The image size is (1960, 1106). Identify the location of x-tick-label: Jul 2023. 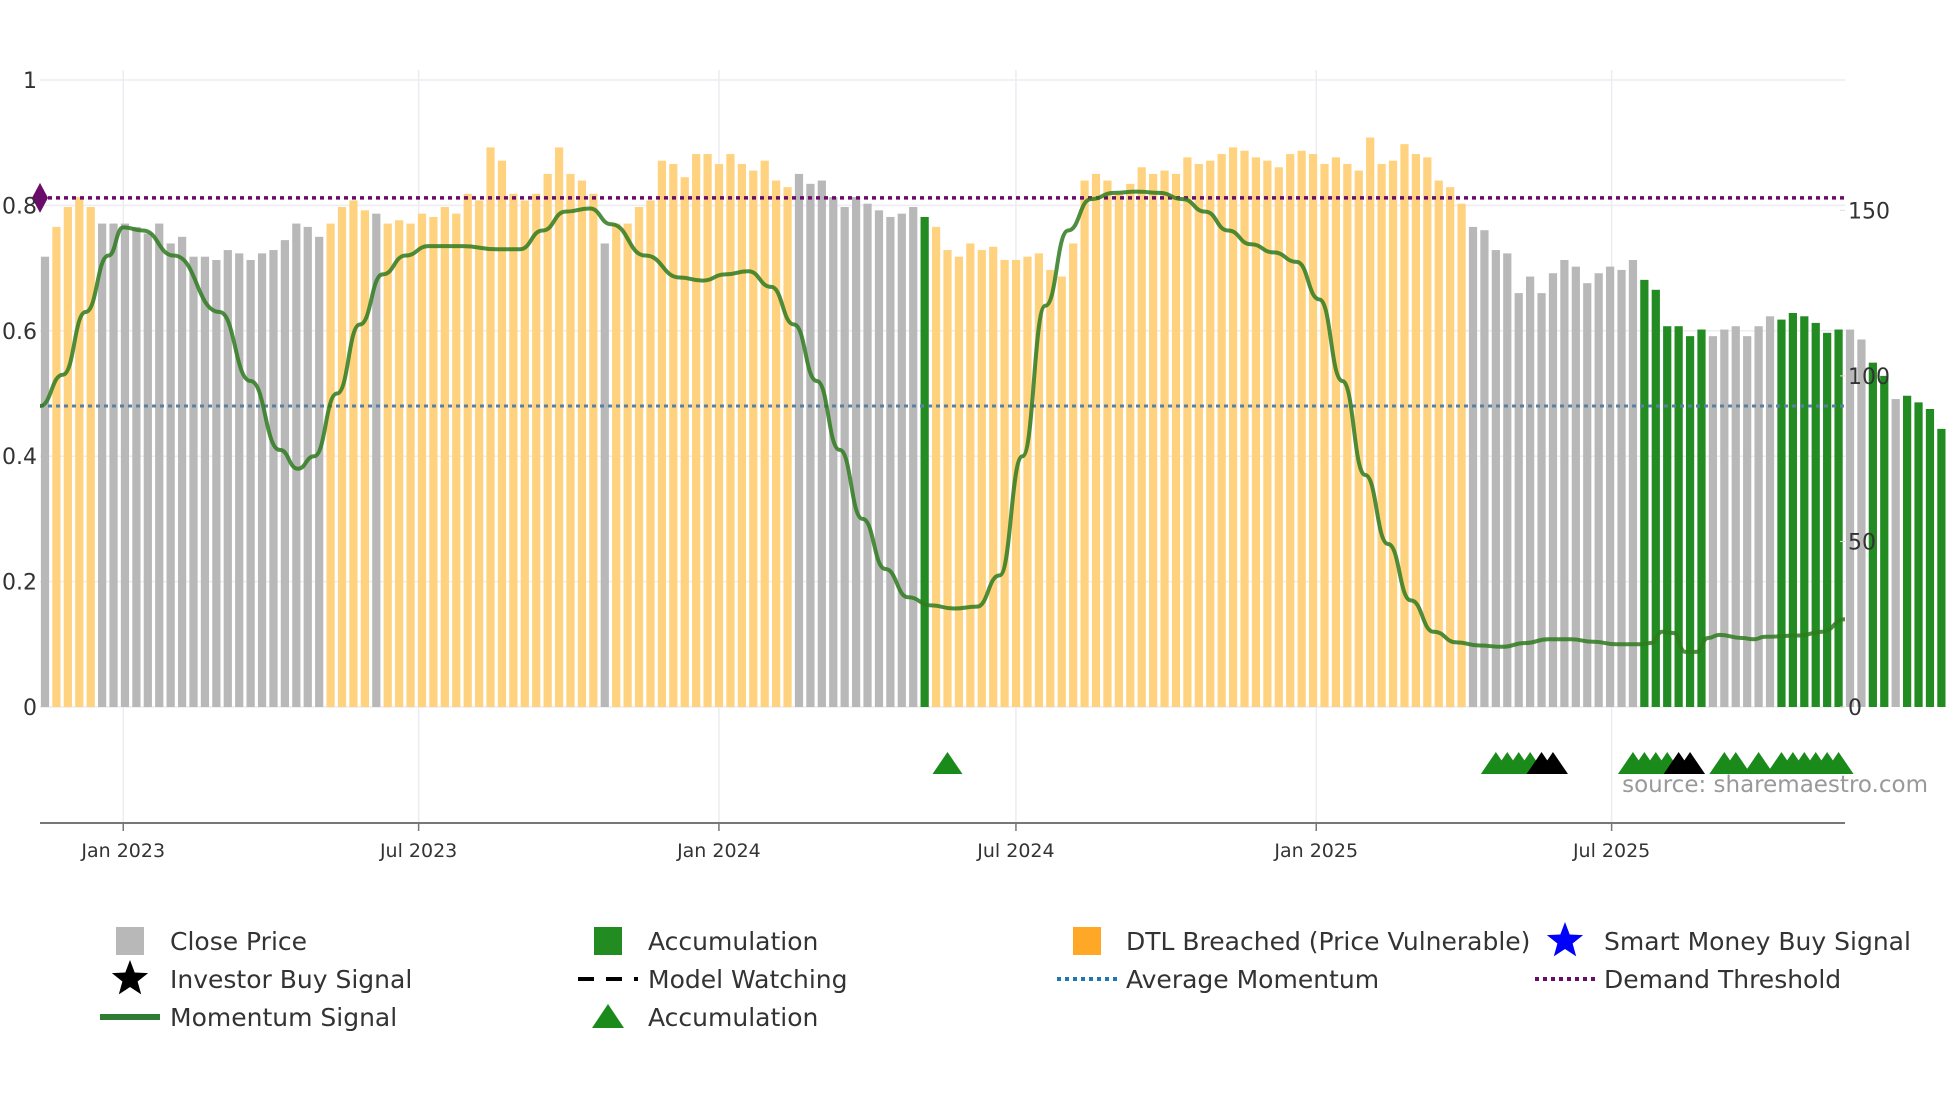
(418, 851).